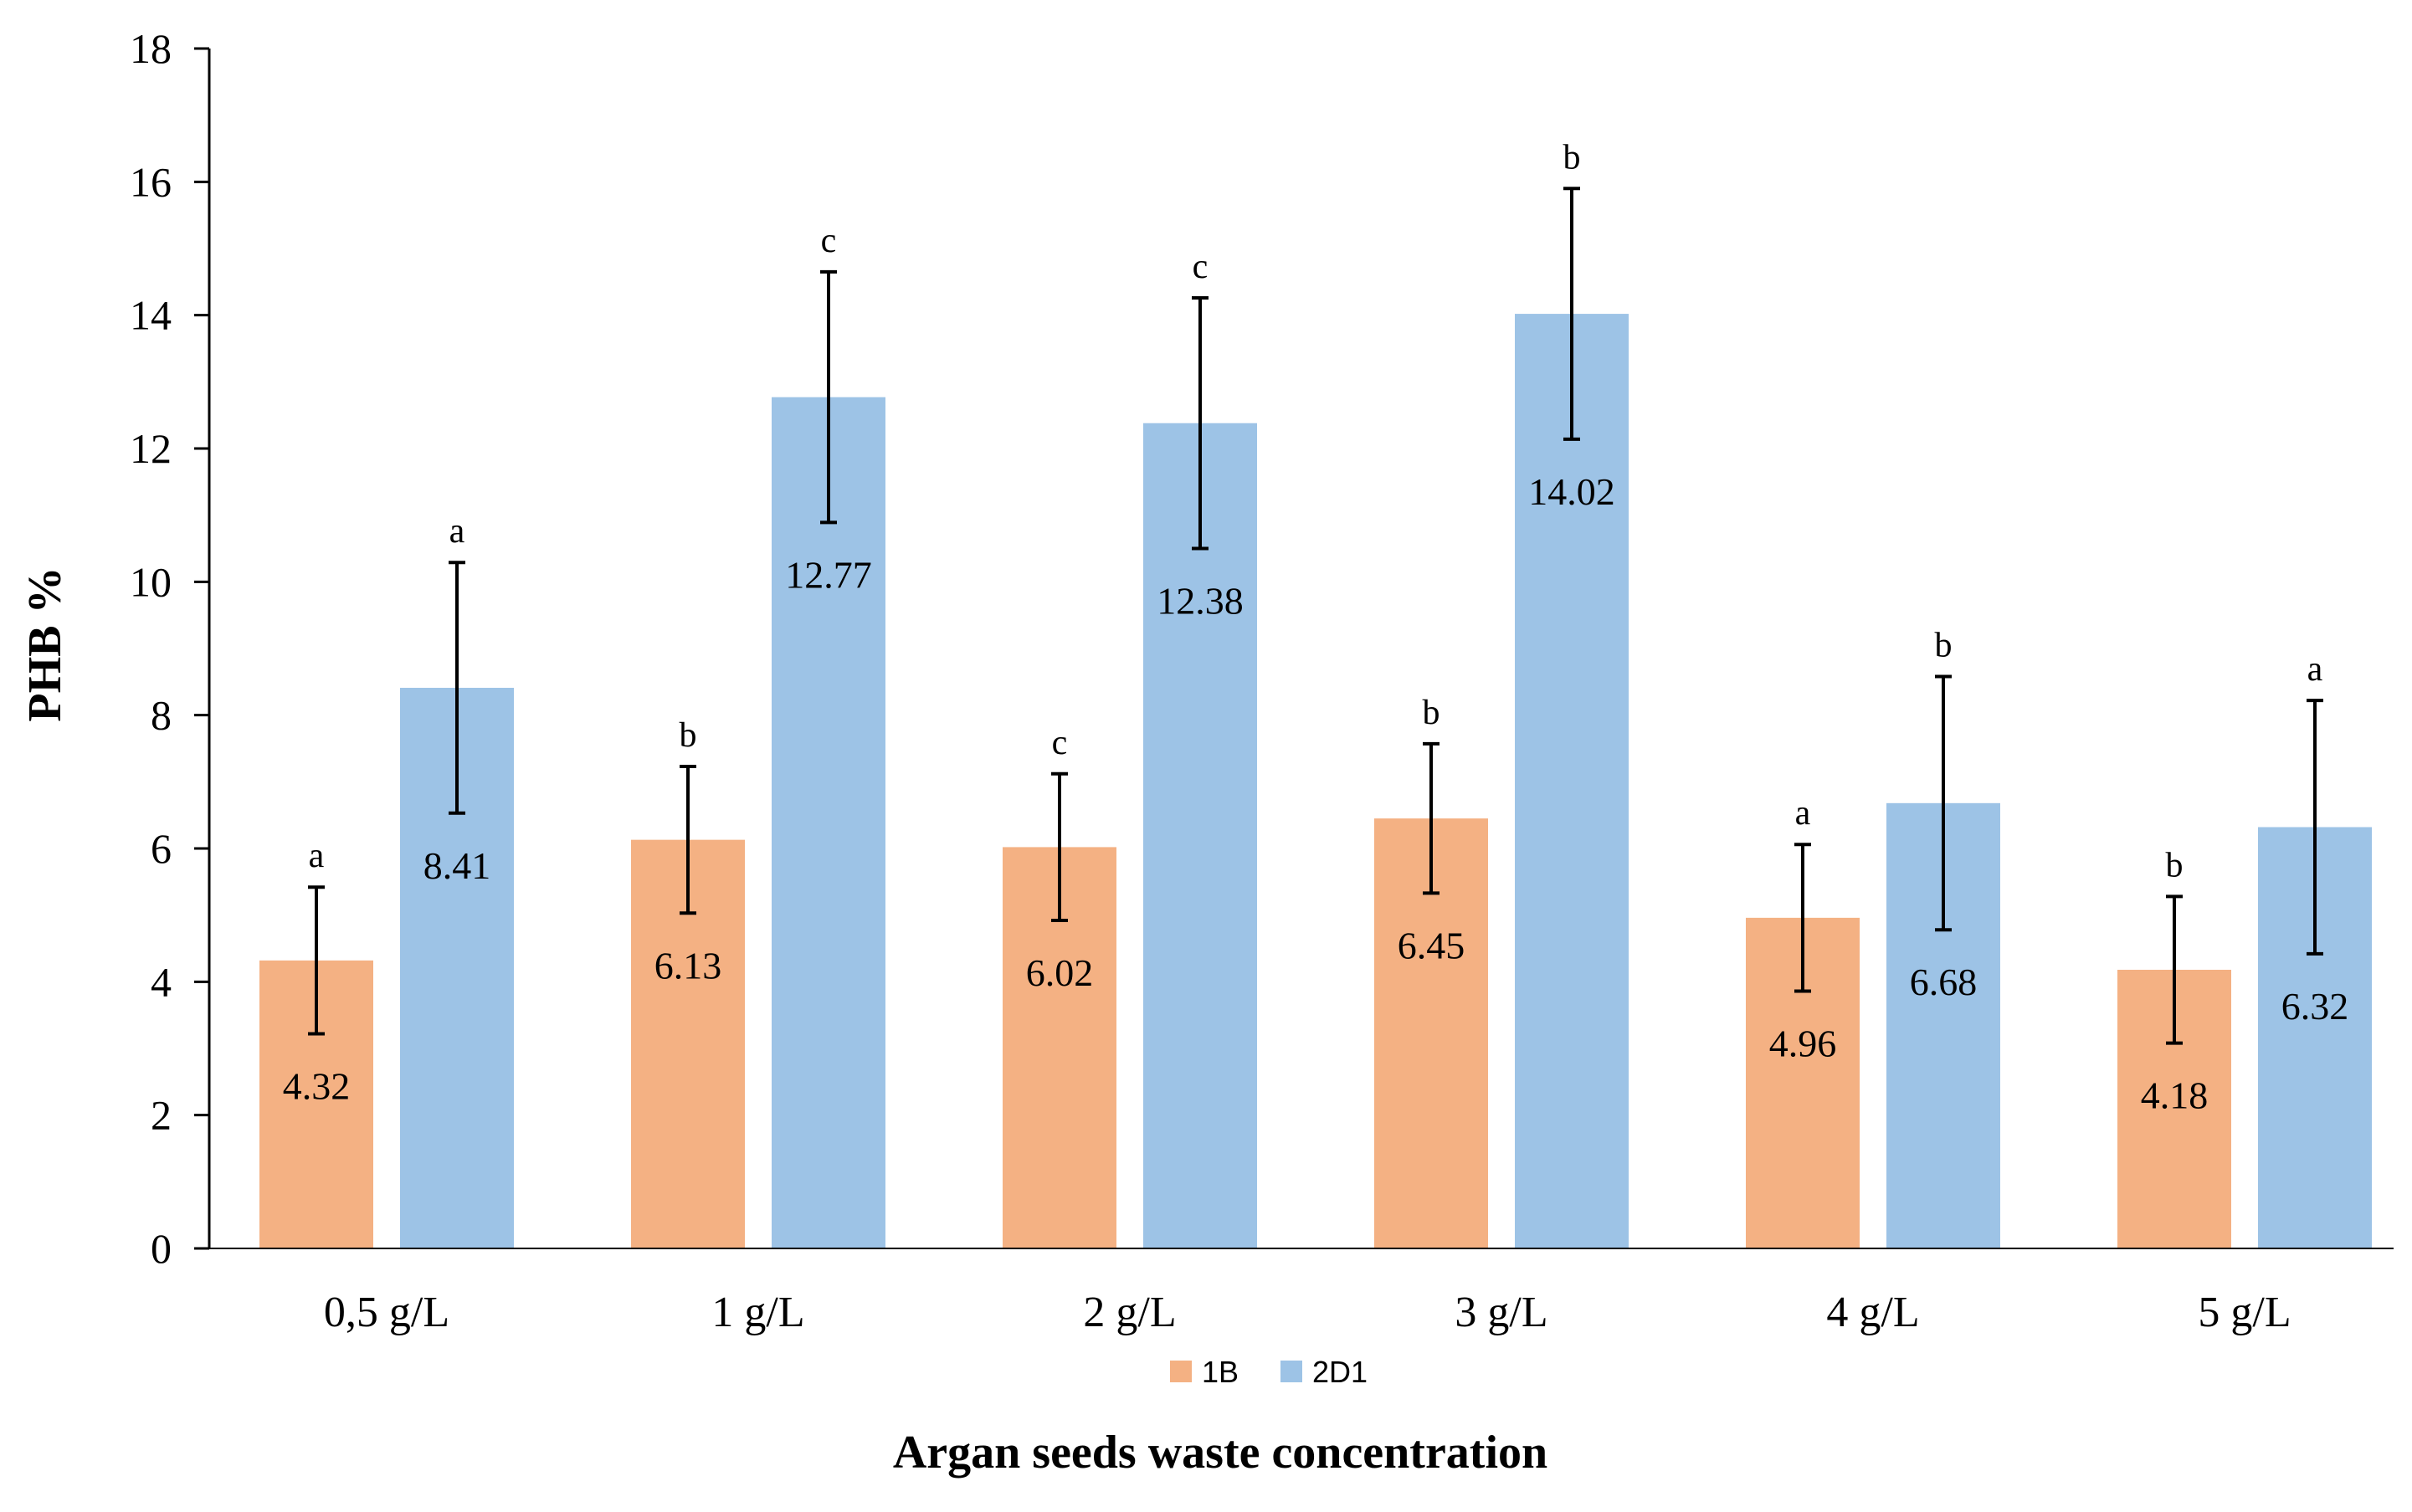 This screenshot has height=1512, width=2412. Describe the element at coordinates (1200, 601) in the screenshot. I see `data-label: 12.38` at that location.